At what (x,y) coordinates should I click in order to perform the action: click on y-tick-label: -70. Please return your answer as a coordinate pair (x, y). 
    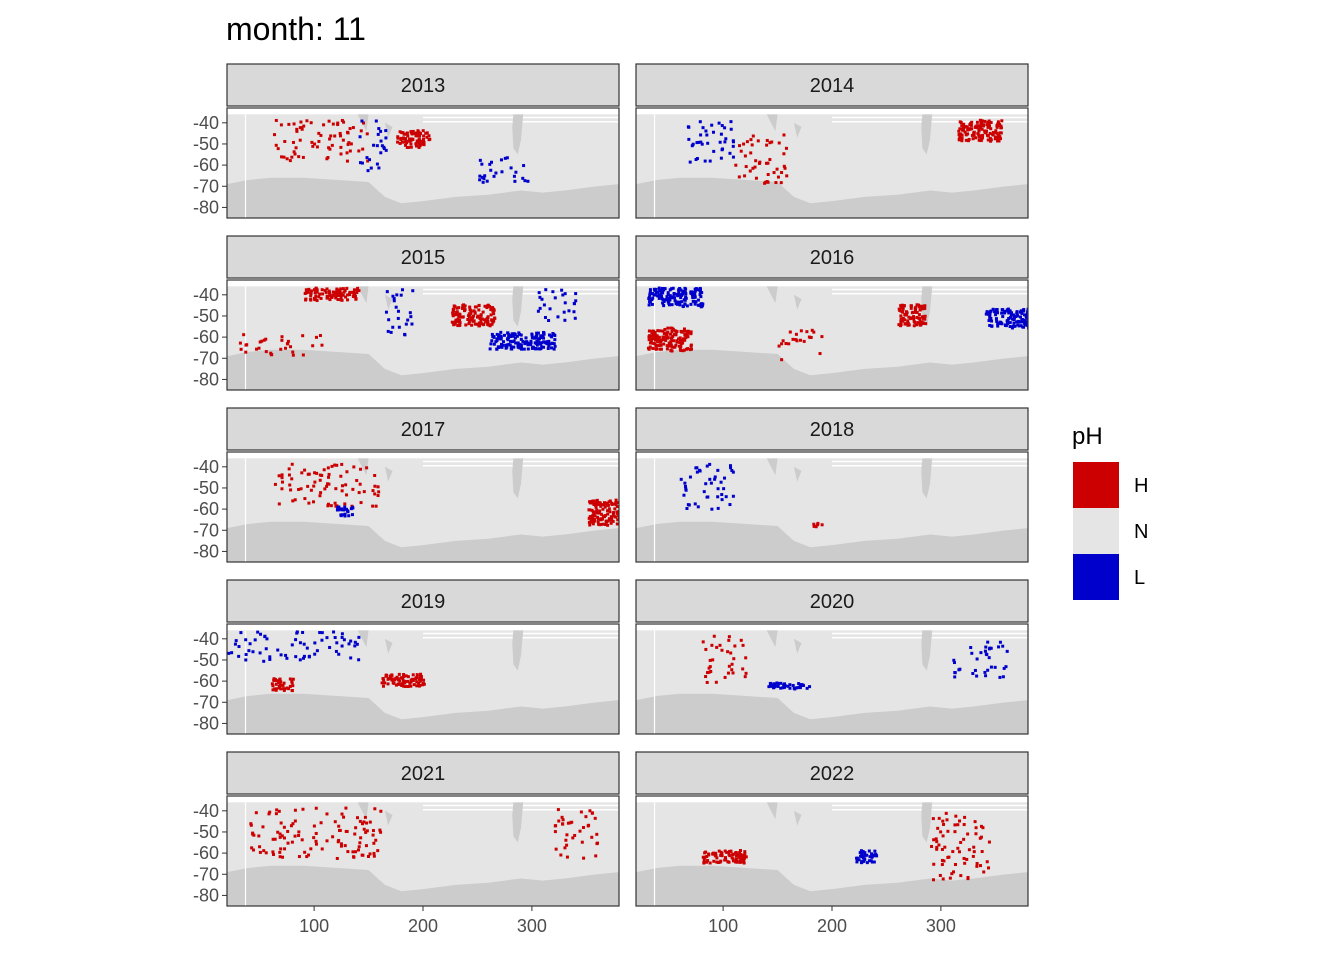
    Looking at the image, I should click on (206, 874).